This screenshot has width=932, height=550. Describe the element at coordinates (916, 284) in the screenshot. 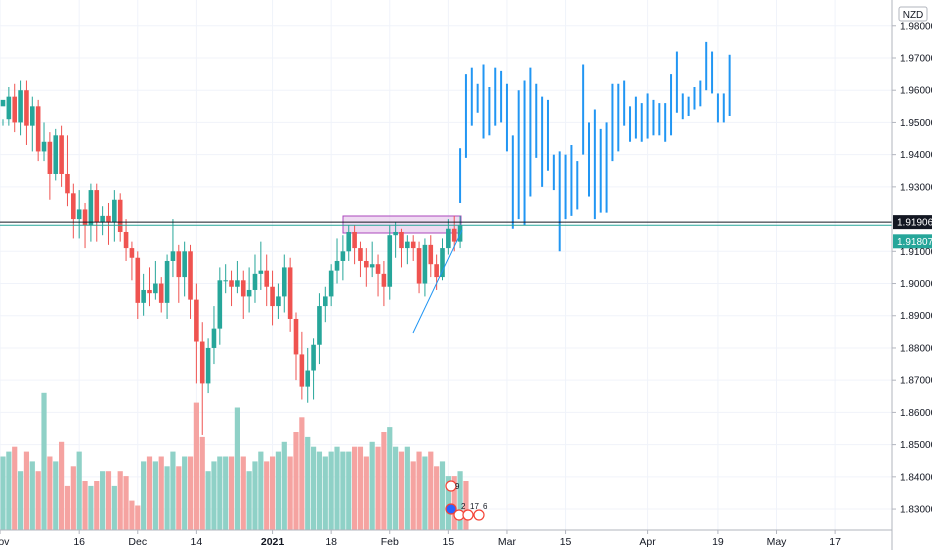

I see `price-tick-label: 1.90000` at that location.